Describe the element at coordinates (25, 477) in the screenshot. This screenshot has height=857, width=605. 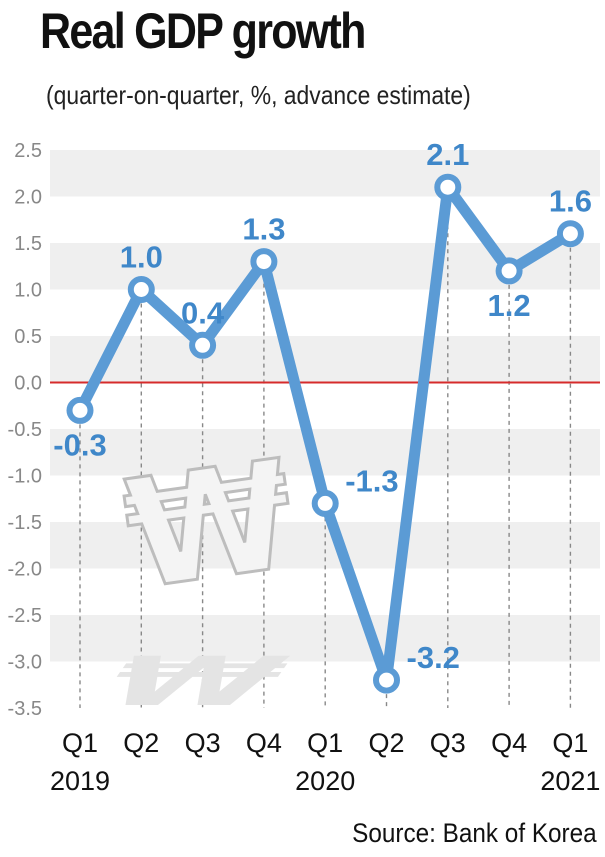
I see `y-tick-label: -1.0` at that location.